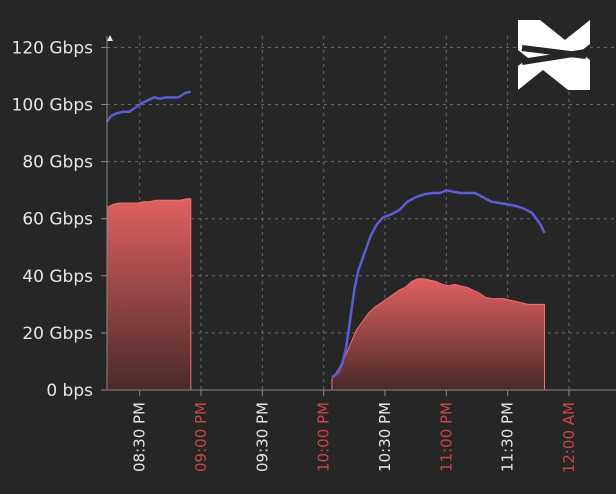 Image resolution: width=616 pixels, height=494 pixels. I want to click on x-tick-label: 12:00 AM, so click(569, 437).